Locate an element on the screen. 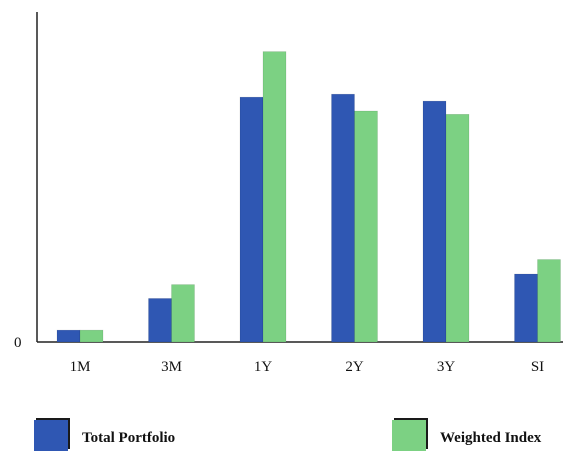  x-tick-label-2y: 2Y is located at coordinates (354, 367).